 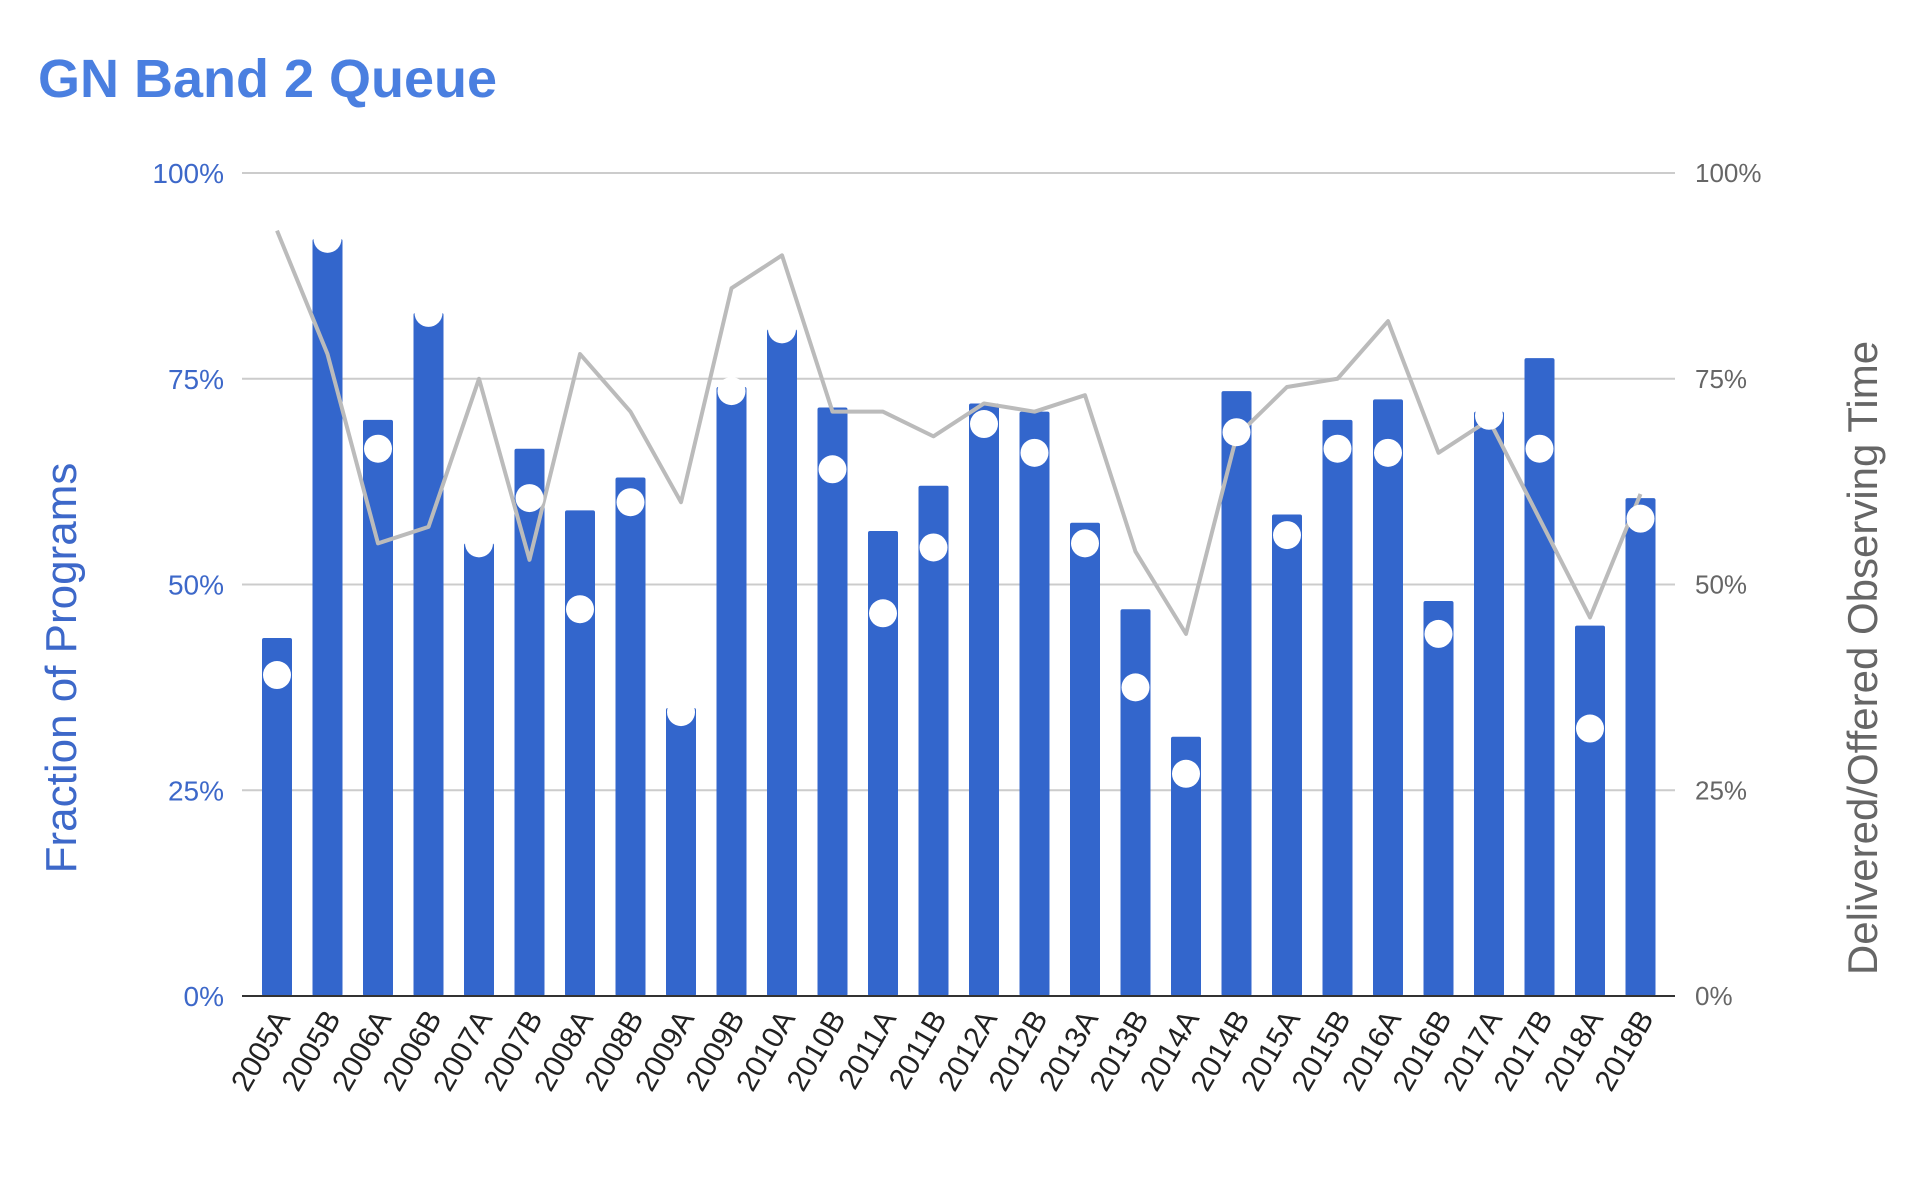 What do you see at coordinates (1721, 585) in the screenshot?
I see `y2-tick-label: 50%` at bounding box center [1721, 585].